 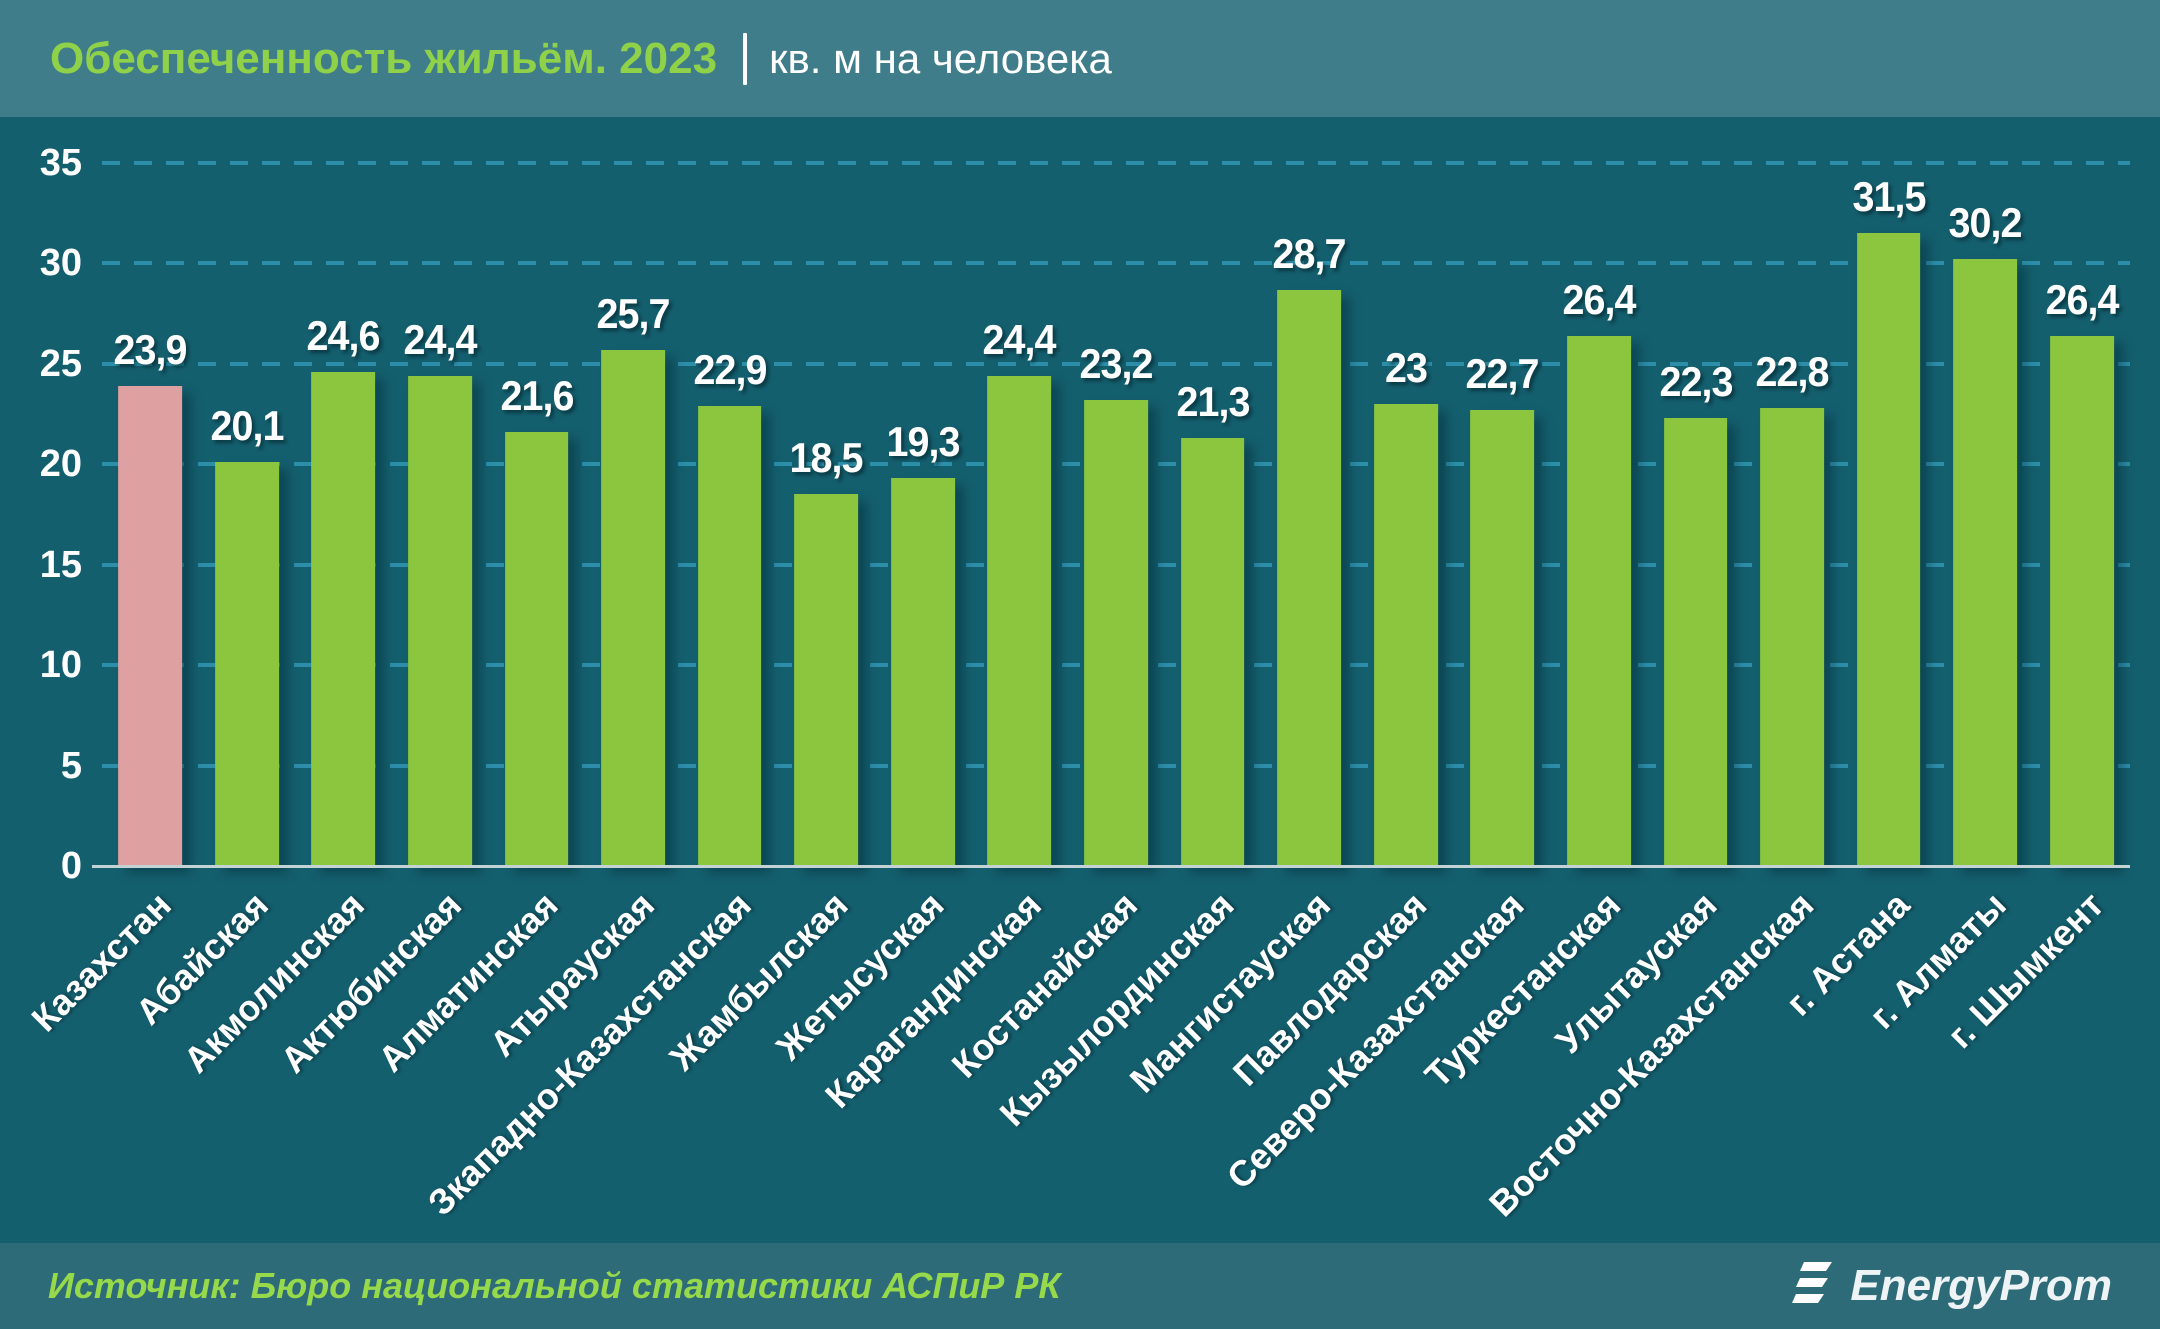 What do you see at coordinates (940, 58) in the screenshot?
I see `title-units: кв. м на человека` at bounding box center [940, 58].